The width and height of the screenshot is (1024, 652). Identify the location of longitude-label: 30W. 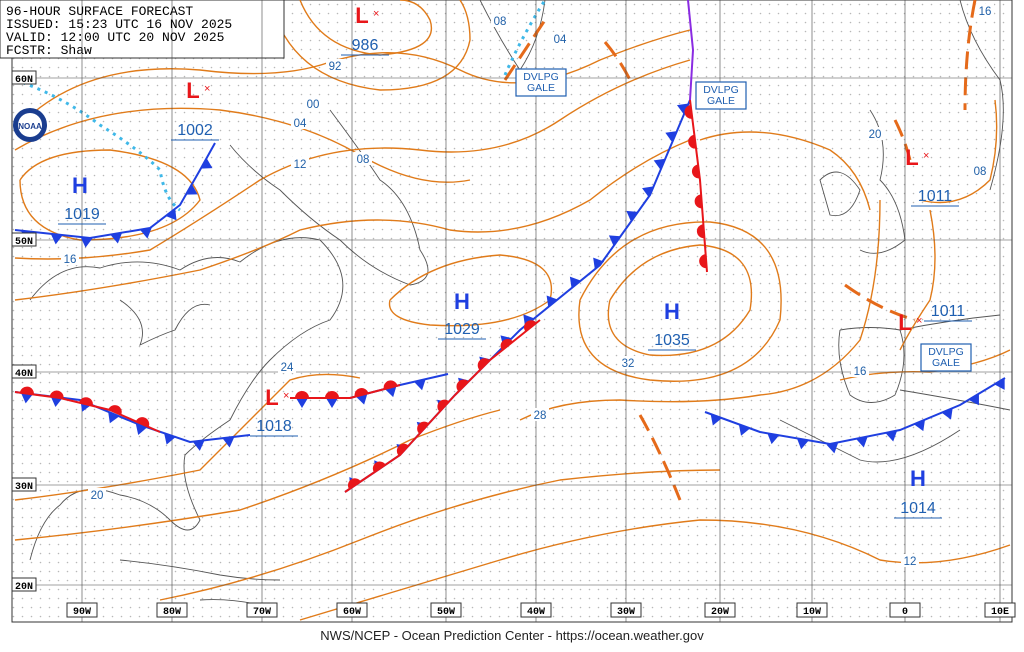
(626, 612).